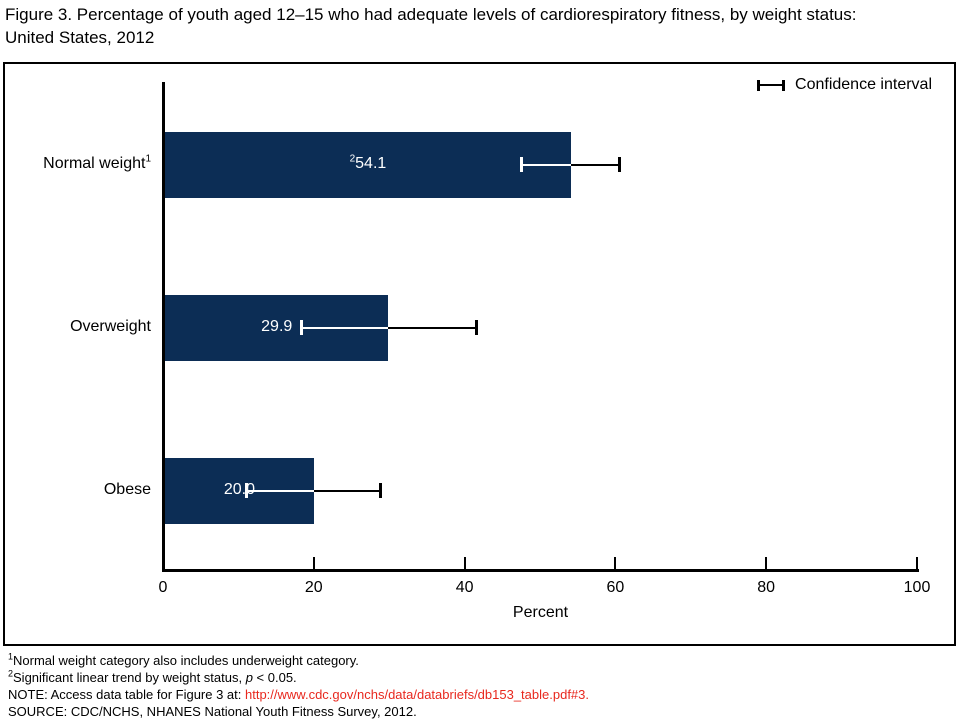 This screenshot has width=960, height=725. Describe the element at coordinates (313, 587) in the screenshot. I see `x-axis-tick-label: 20` at that location.